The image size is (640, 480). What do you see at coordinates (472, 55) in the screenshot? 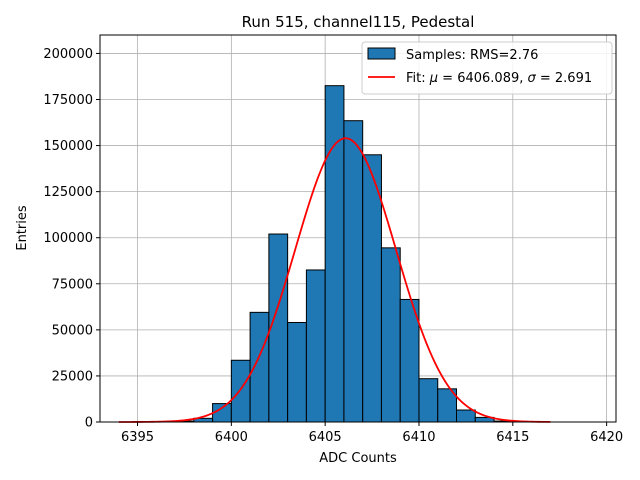
I see `legend-label-samples: Samples: RMS=2.76` at bounding box center [472, 55].